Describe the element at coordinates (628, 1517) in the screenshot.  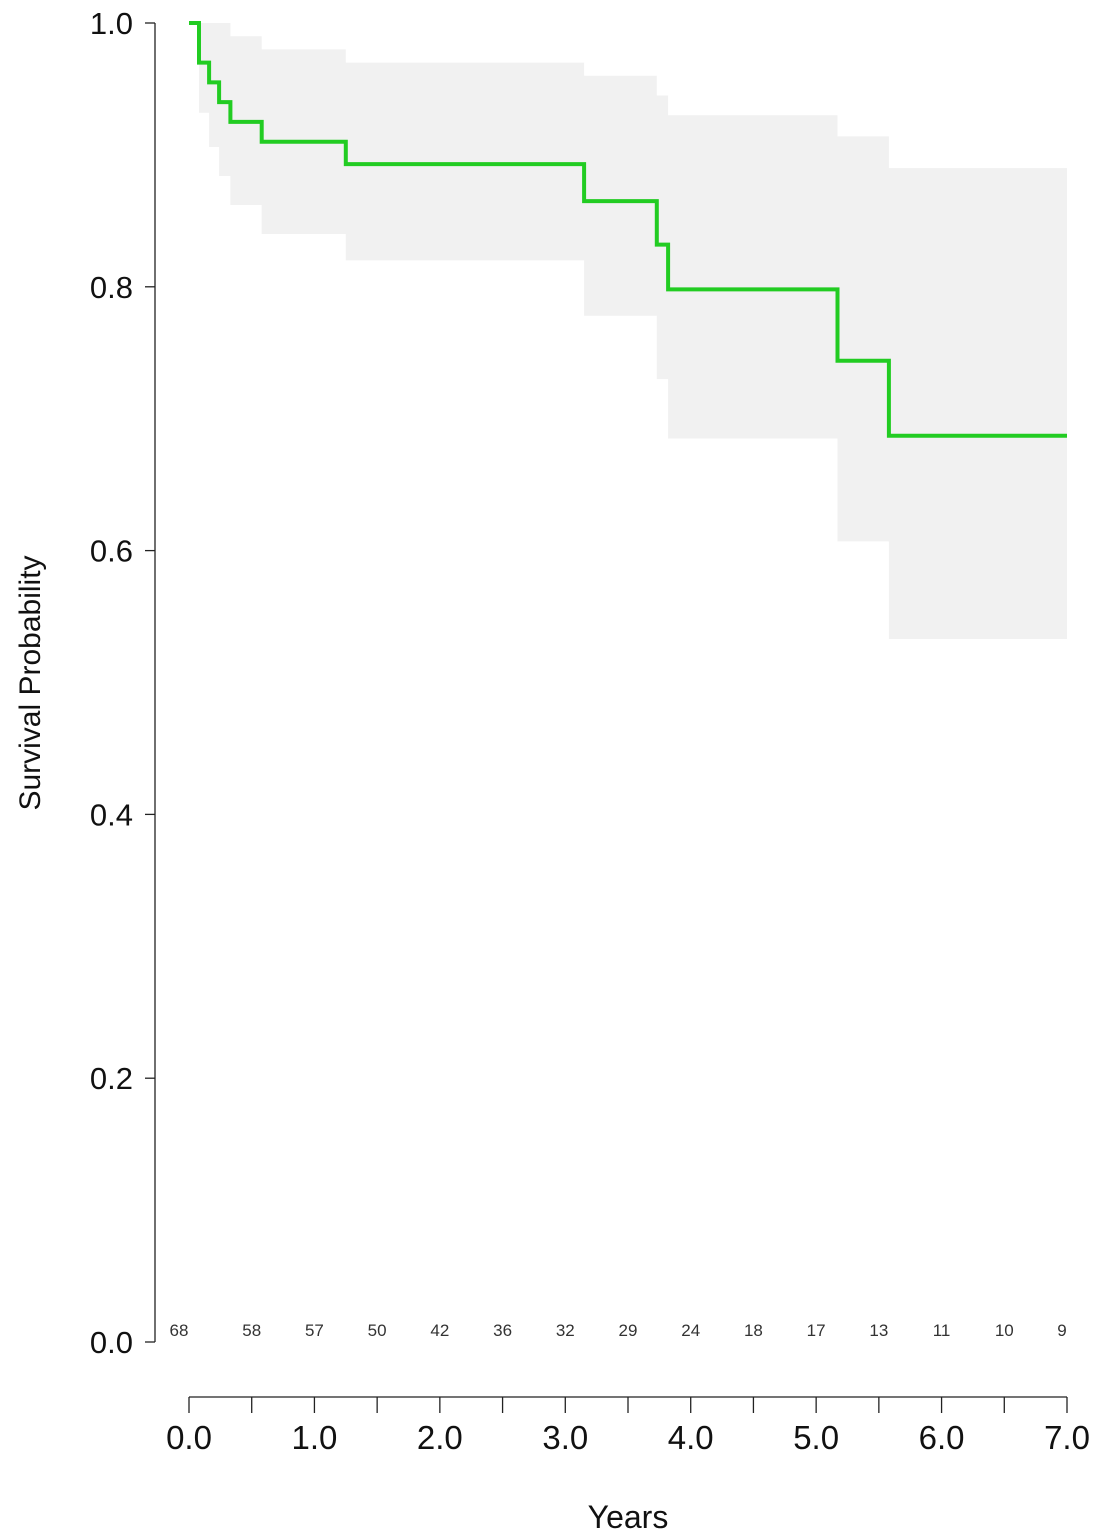
I see `x-axis-title: Years` at that location.